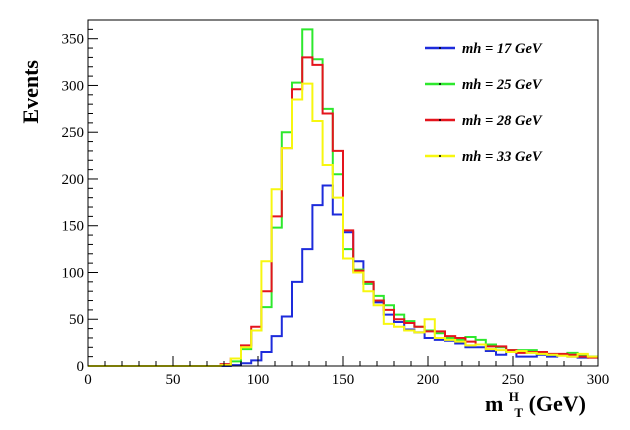 This screenshot has width=630, height=430. I want to click on legend-label: mh = 33 GeV, so click(502, 157).